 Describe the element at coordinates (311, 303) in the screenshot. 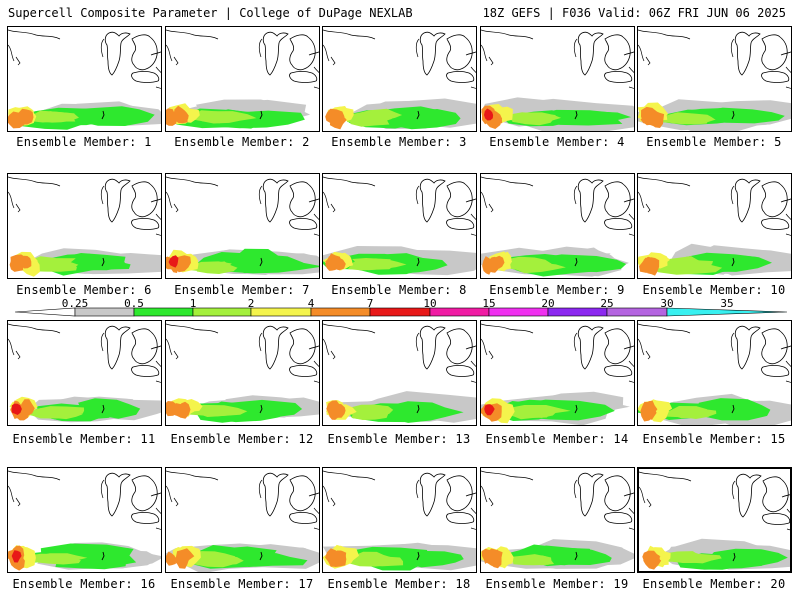

I see `colorbar-tick-label: 4` at that location.